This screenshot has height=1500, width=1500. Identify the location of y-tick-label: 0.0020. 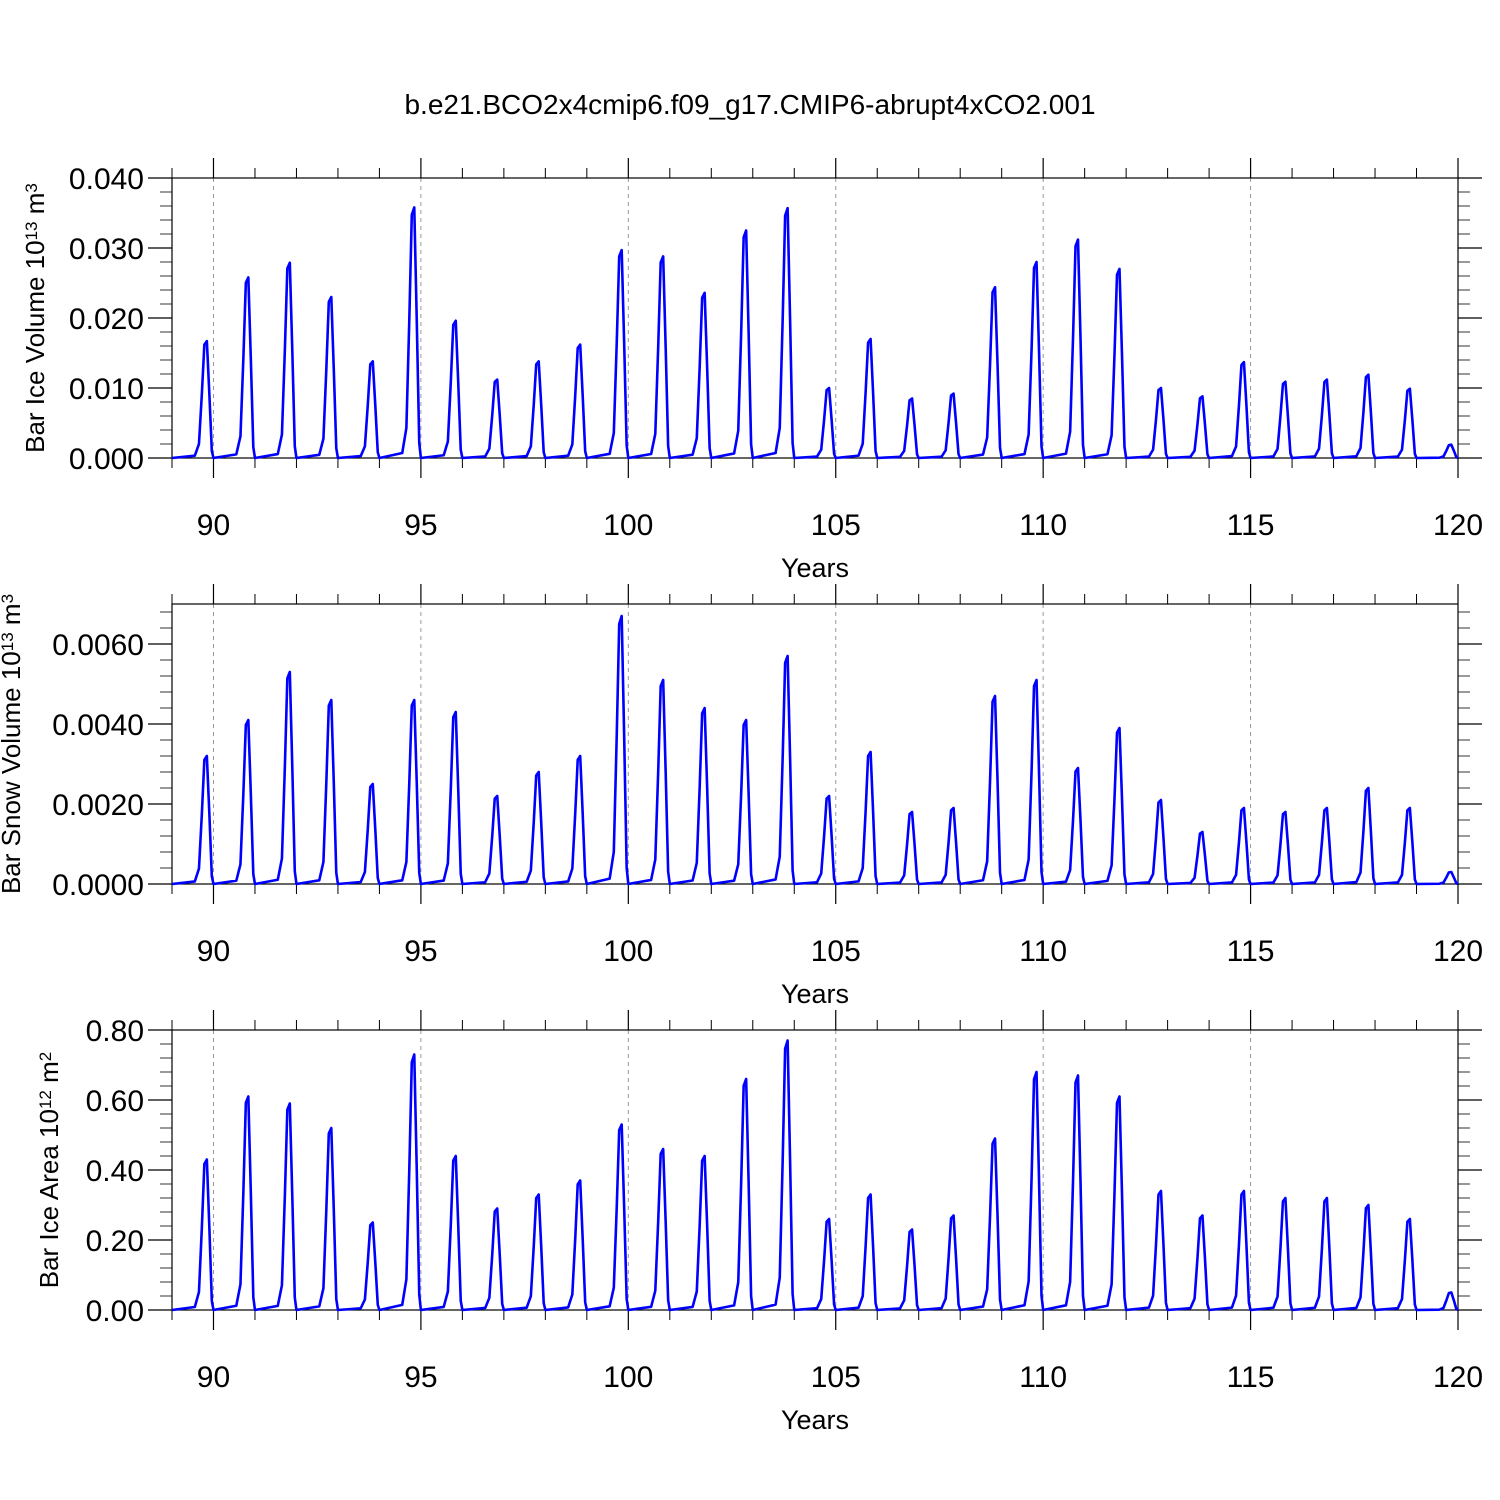
(98, 805).